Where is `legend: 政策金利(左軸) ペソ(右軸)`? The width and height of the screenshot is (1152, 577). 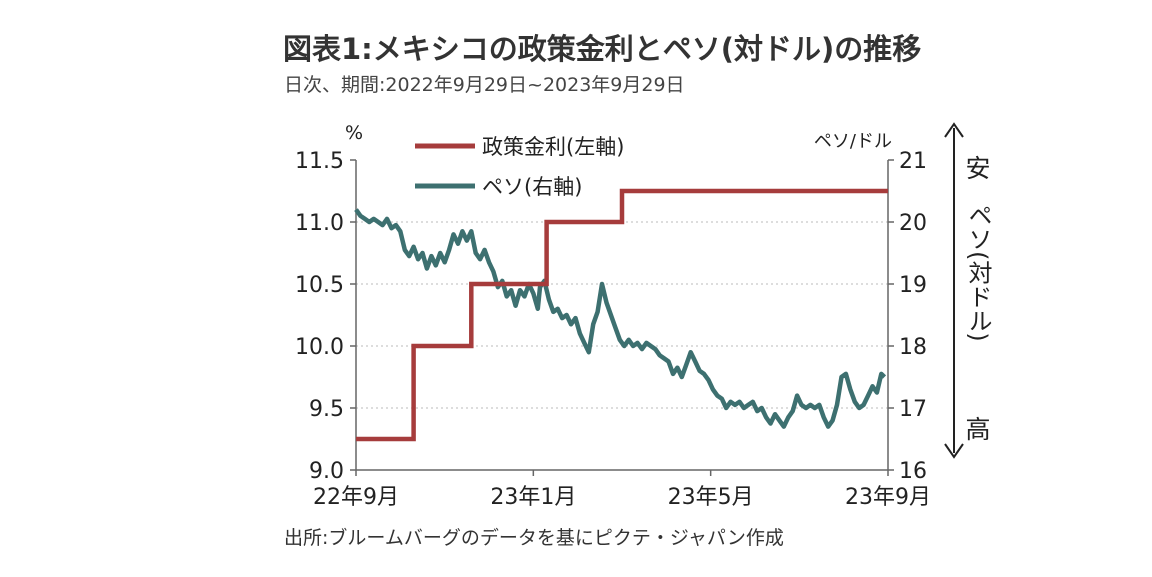
legend: 政策金利(左軸) ペソ(右軸) is located at coordinates (519, 167).